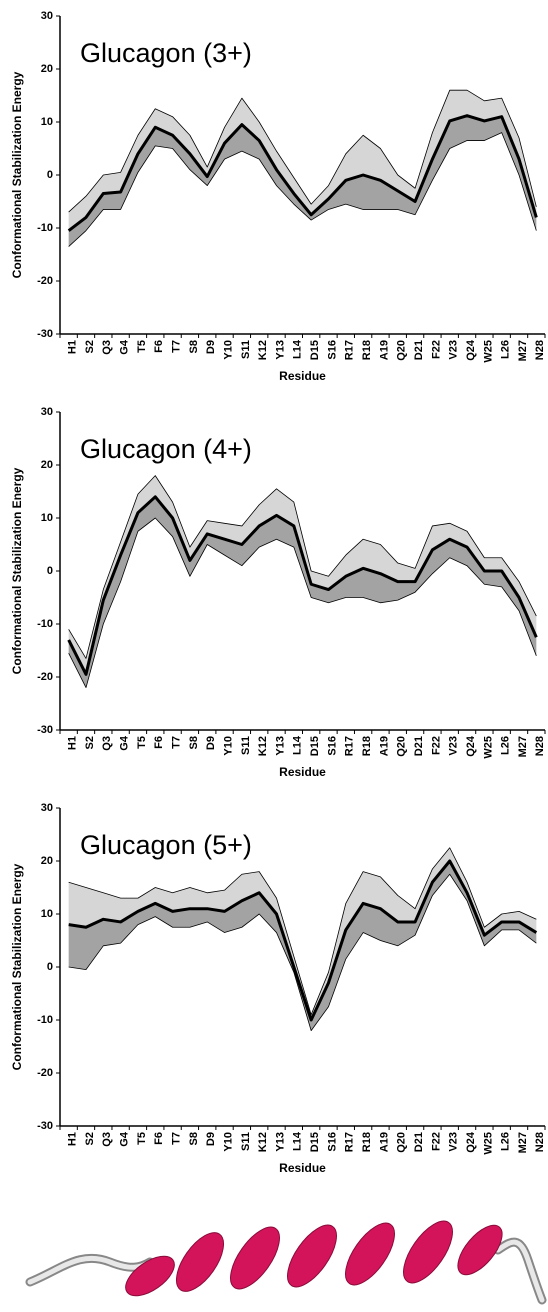 The image size is (548, 1312). Describe the element at coordinates (107, 1139) in the screenshot. I see `x-tick-label: Q3` at that location.